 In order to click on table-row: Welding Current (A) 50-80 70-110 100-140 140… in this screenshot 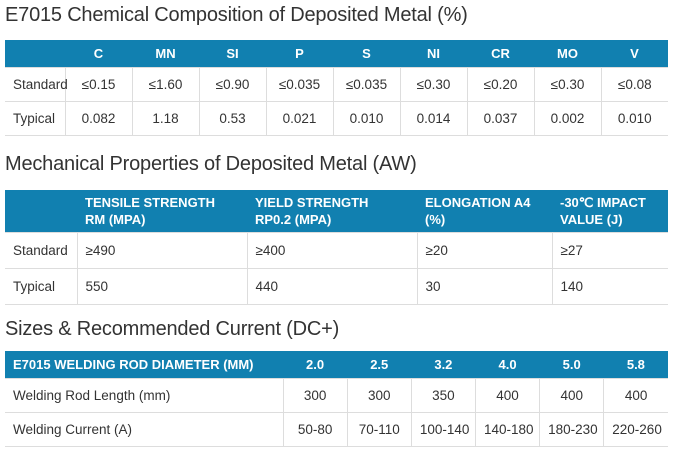, I will do `click(336, 429)`.